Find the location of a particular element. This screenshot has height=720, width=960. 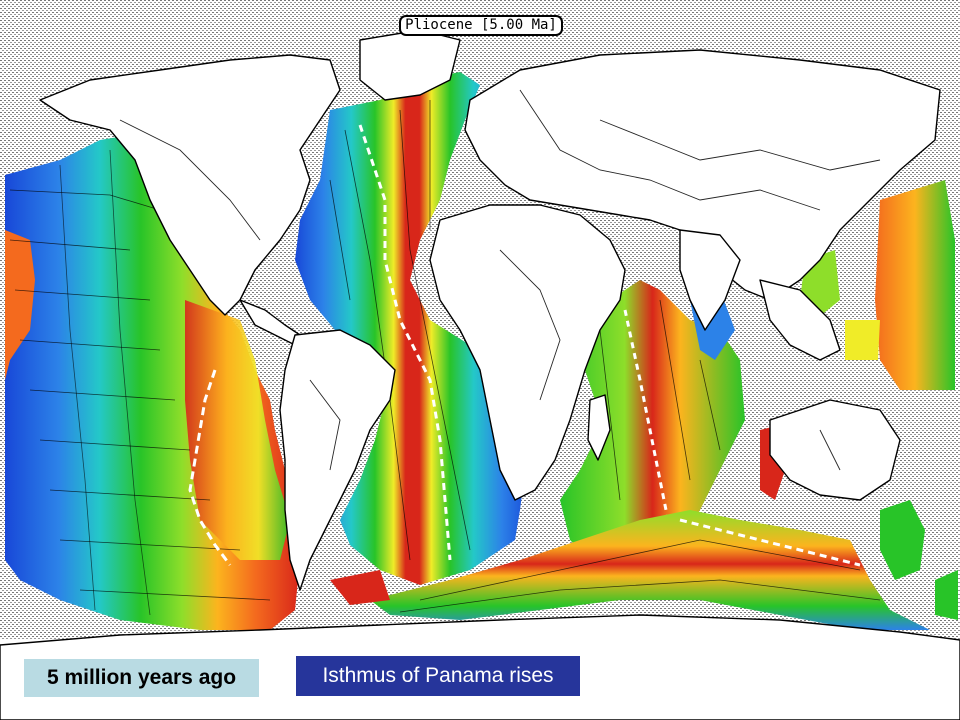

africa is located at coordinates (527, 352).